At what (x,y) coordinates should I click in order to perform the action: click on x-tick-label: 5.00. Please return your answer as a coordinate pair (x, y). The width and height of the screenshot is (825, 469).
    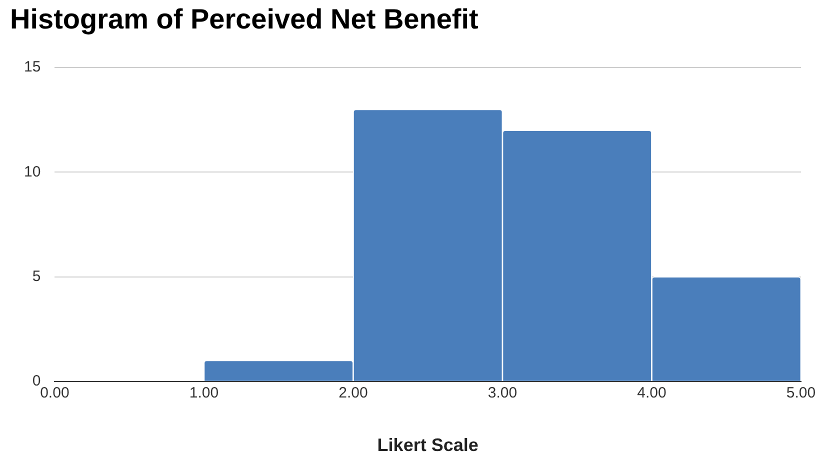
    Looking at the image, I should click on (801, 393).